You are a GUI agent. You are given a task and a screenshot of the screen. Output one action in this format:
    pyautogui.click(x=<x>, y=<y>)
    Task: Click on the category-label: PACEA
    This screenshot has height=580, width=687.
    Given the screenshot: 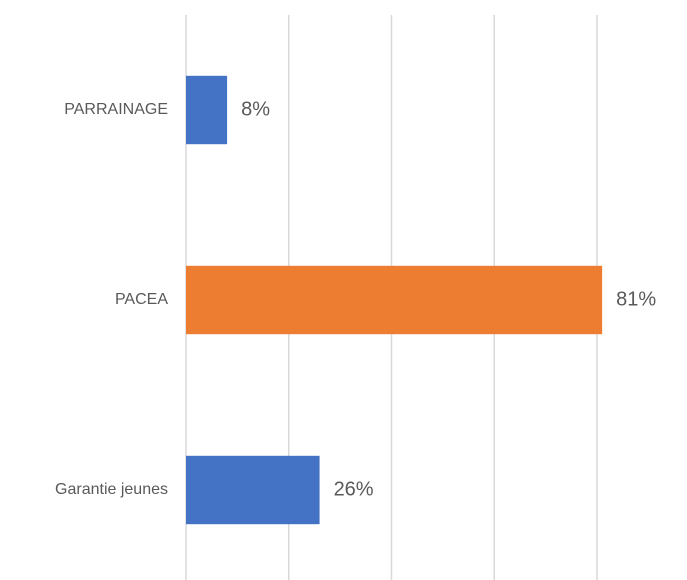 What is the action you would take?
    pyautogui.click(x=141, y=299)
    